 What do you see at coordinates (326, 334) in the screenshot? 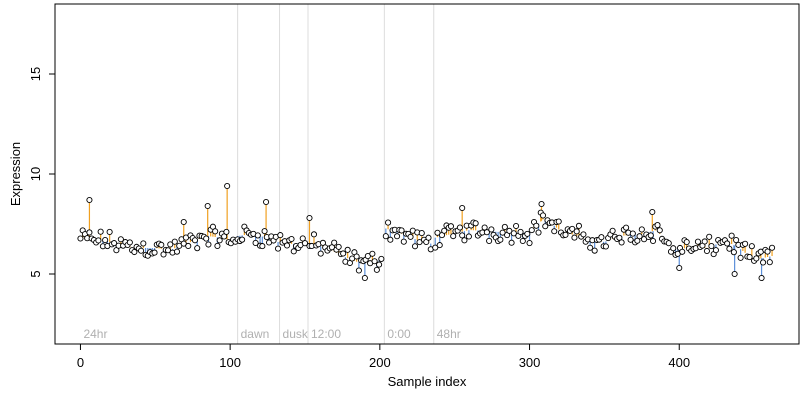
I see `time-marker-label: 12:00` at bounding box center [326, 334].